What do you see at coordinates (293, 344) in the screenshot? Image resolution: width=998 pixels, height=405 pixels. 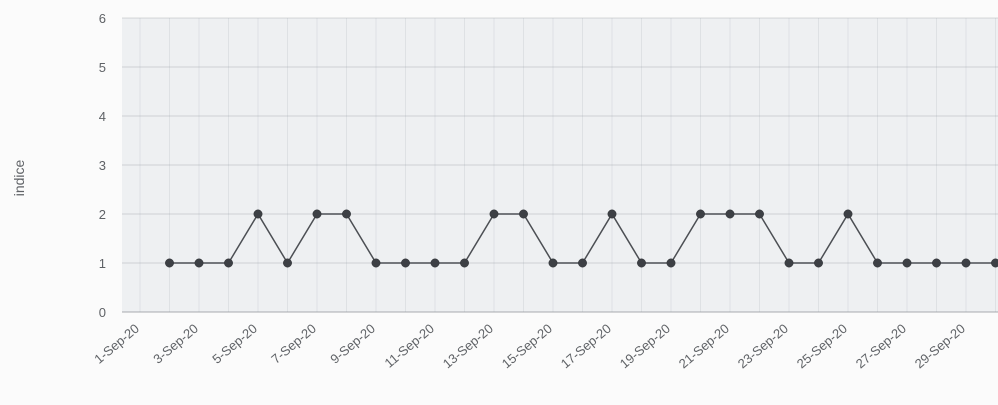 I see `x-tick-label: 7-Sep-20` at bounding box center [293, 344].